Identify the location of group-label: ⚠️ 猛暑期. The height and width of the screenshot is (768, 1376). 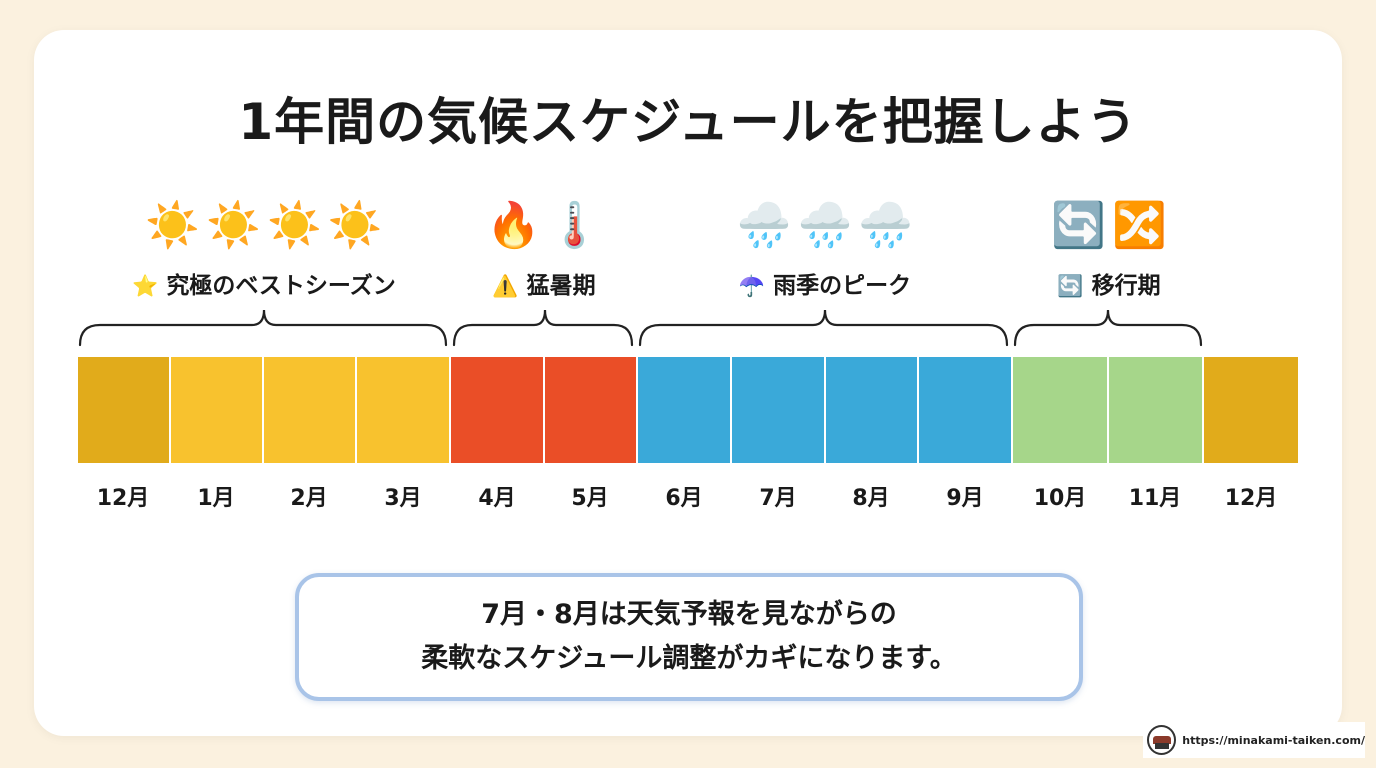
(544, 283).